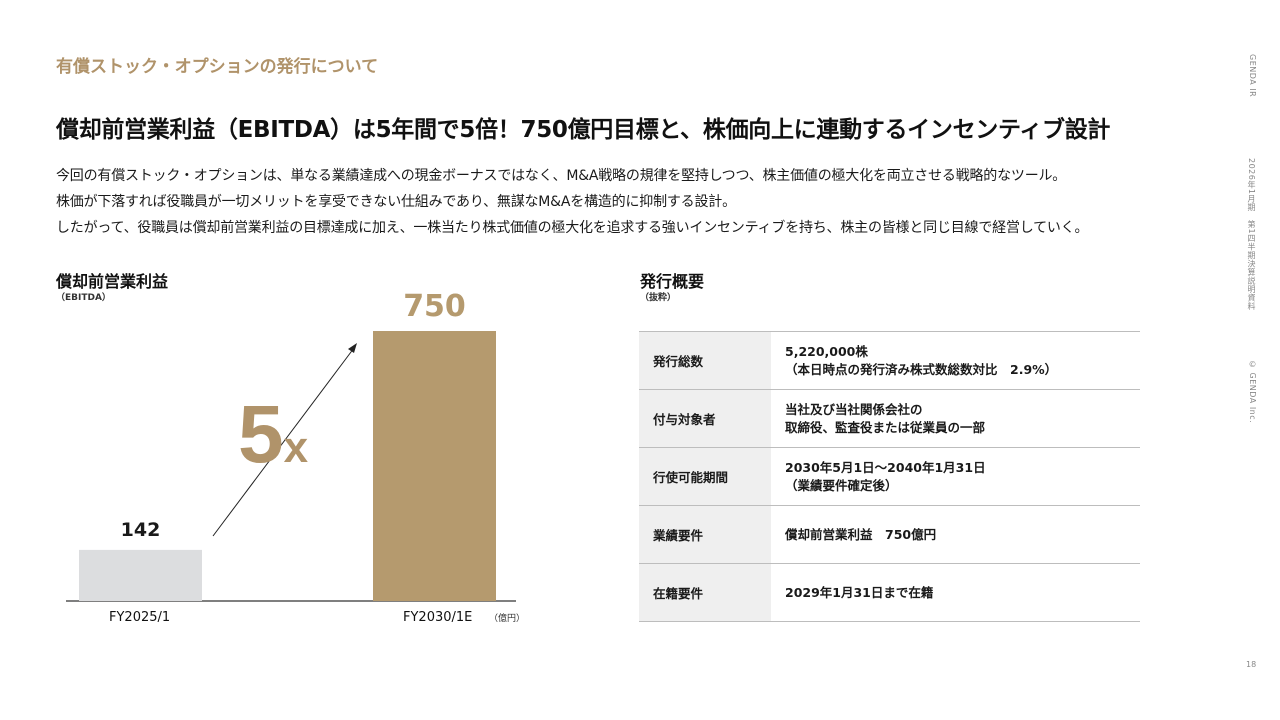 This screenshot has height=720, width=1280. Describe the element at coordinates (841, 485) in the screenshot. I see `row-value-line: （業績要件確定後）` at that location.